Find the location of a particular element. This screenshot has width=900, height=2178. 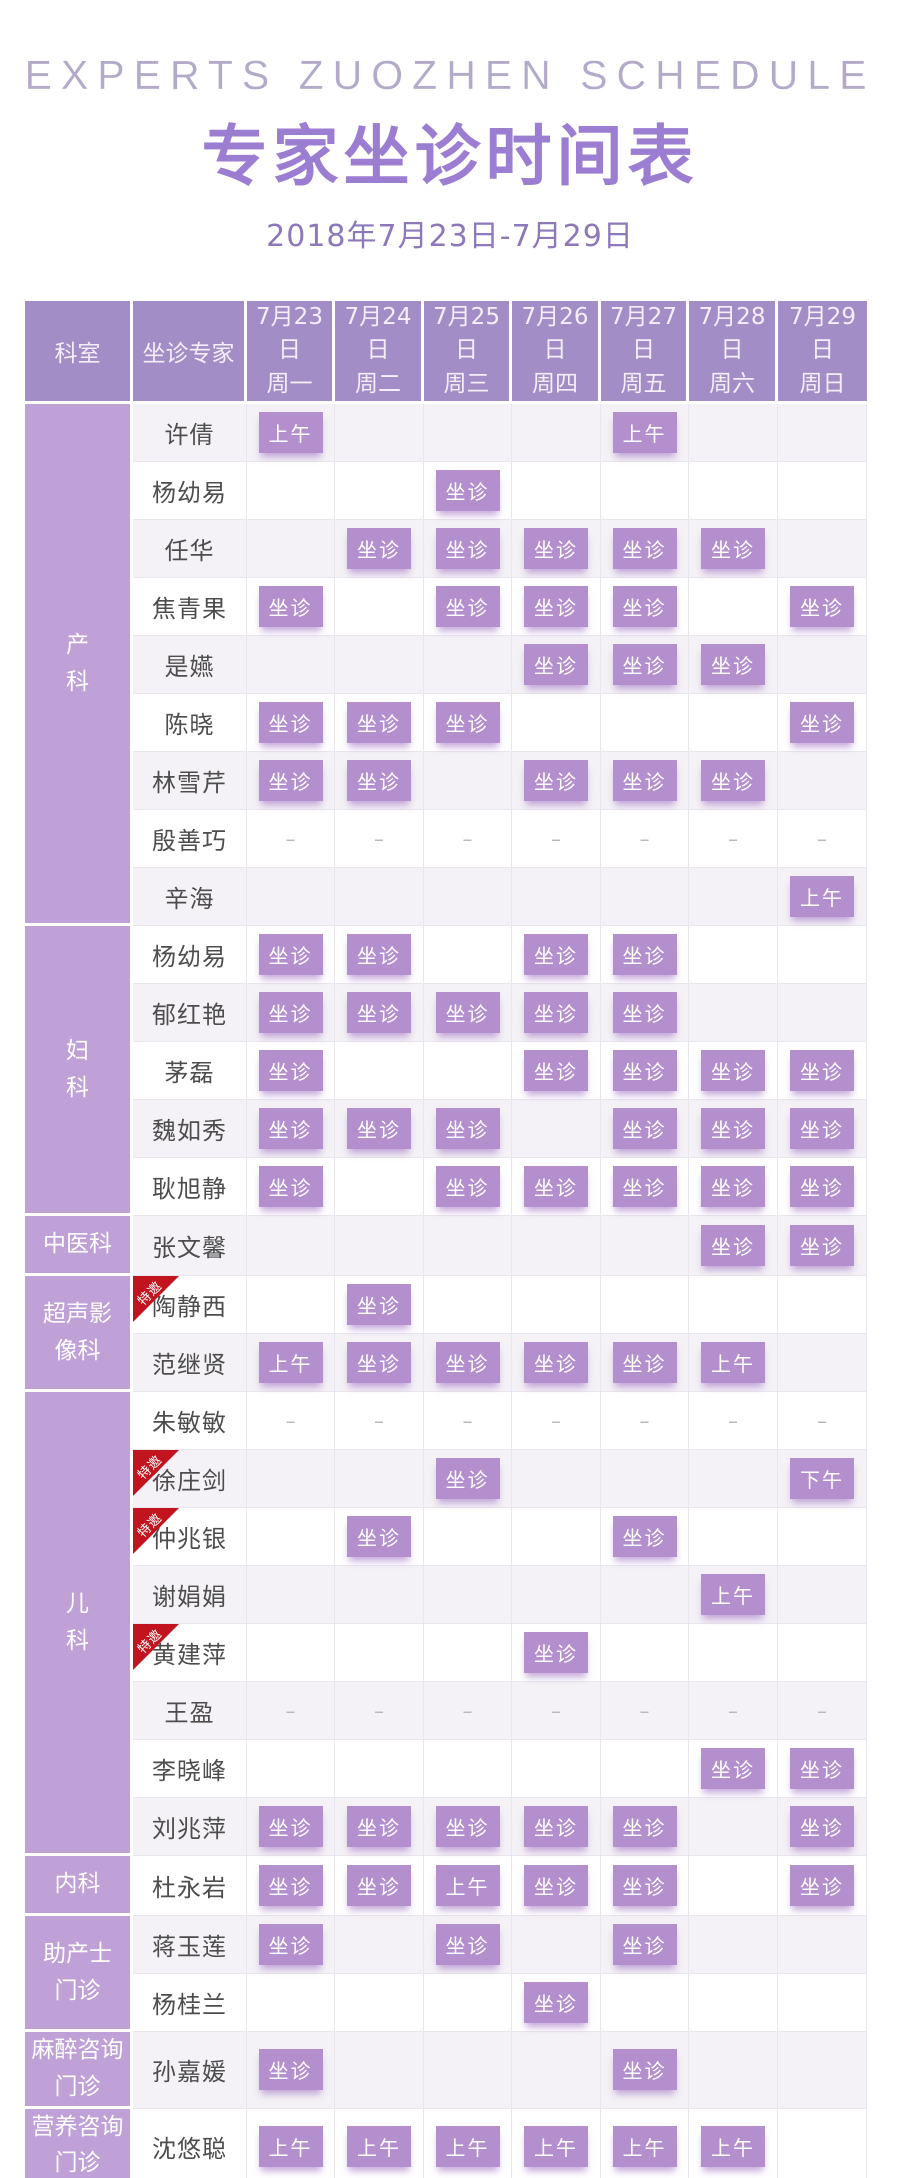

day-header-date: 7月25日 is located at coordinates (466, 334).